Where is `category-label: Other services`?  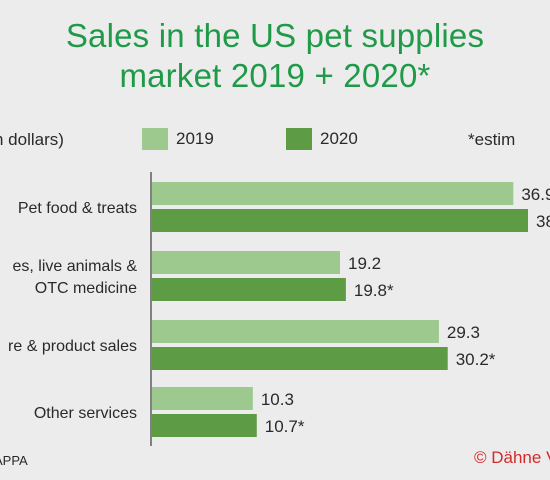 category-label: Other services is located at coordinates (85, 413).